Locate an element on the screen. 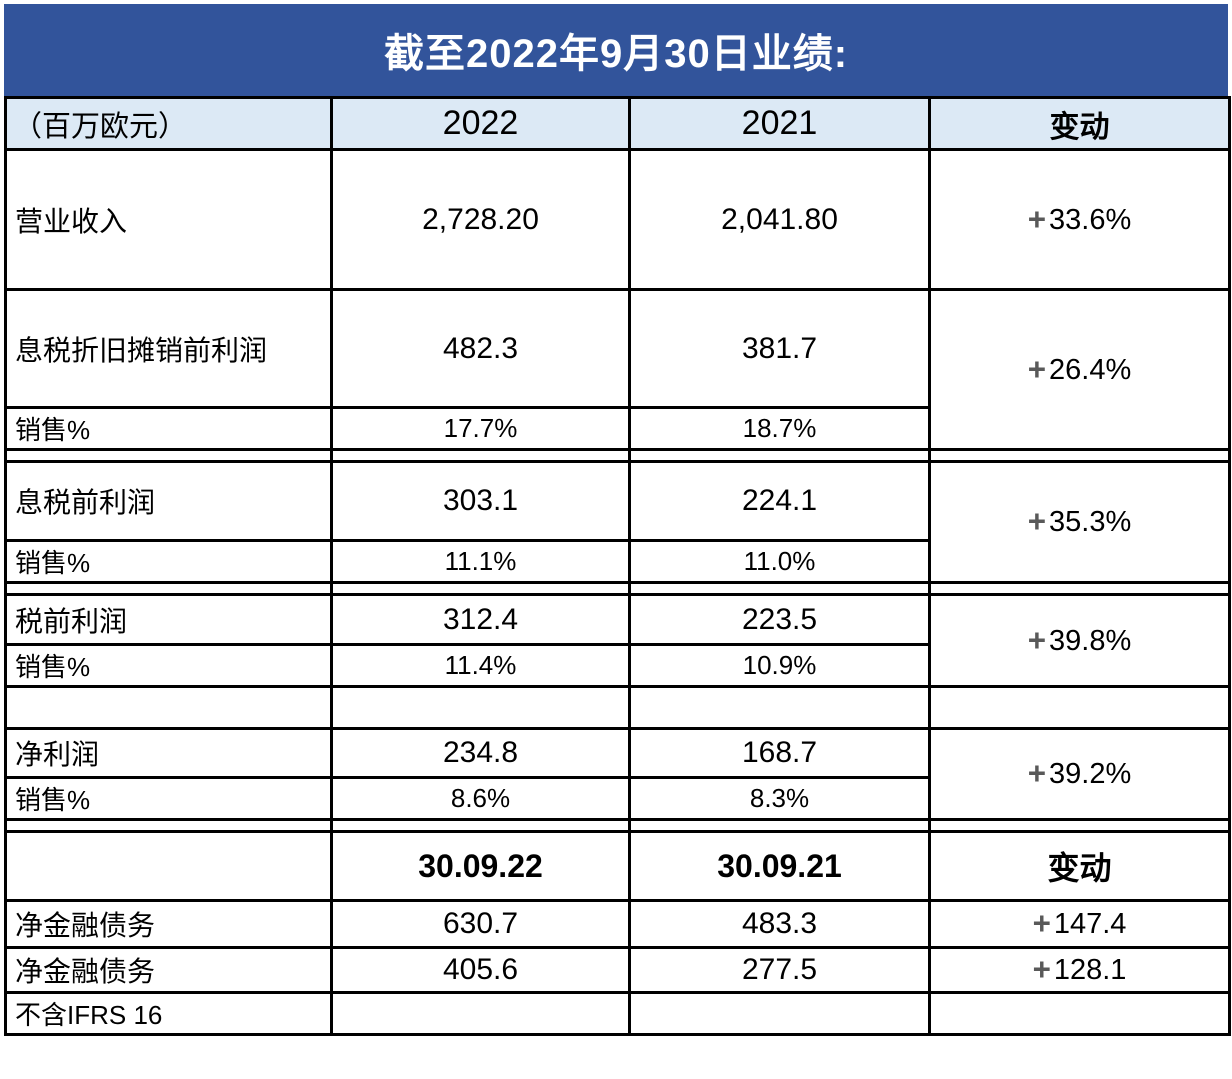  net-debt-change: +147.4 is located at coordinates (1079, 924).